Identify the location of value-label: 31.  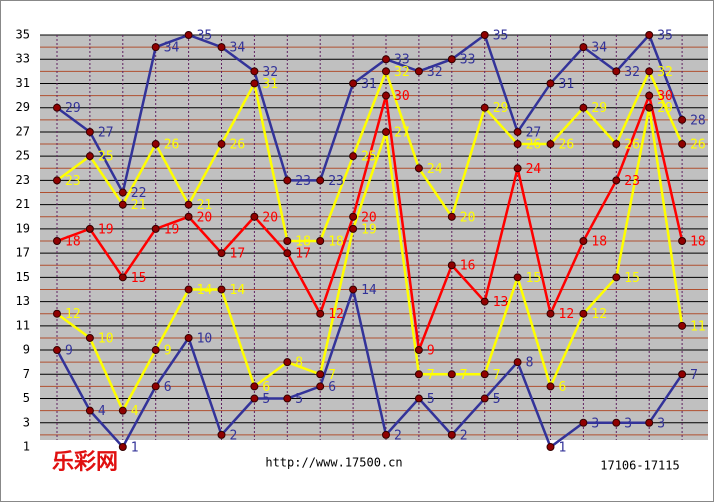
(567, 84).